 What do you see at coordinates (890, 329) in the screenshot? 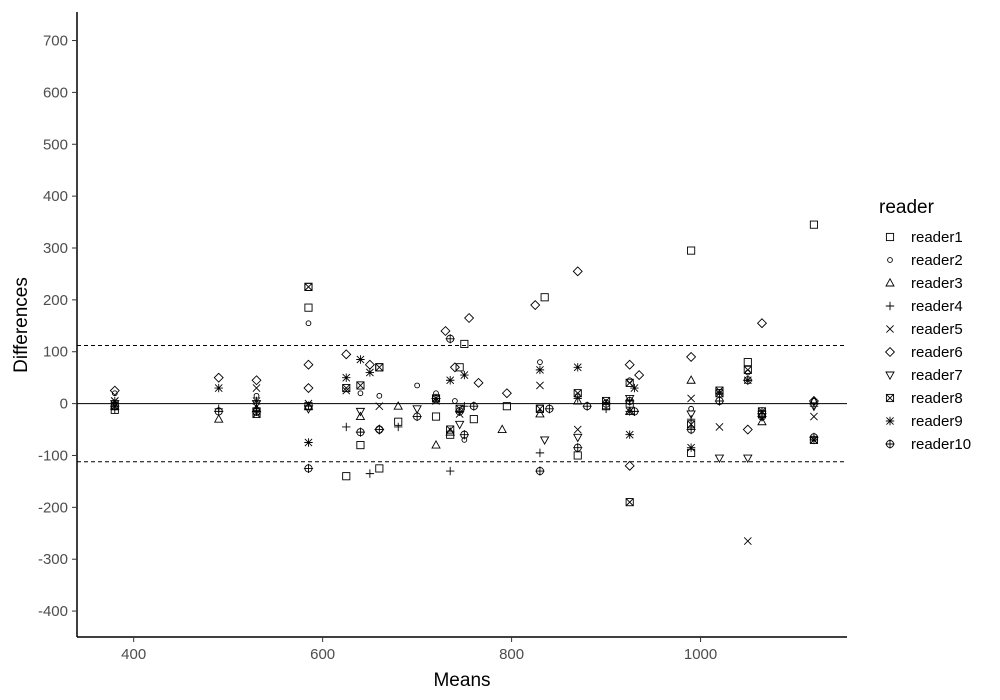
I see `legend-marker-reader5` at bounding box center [890, 329].